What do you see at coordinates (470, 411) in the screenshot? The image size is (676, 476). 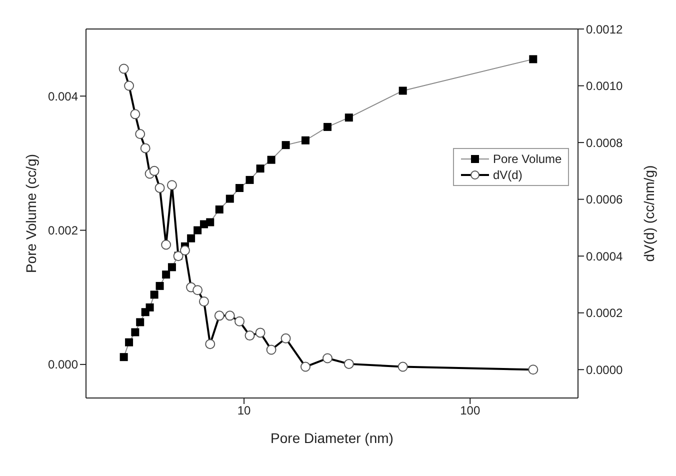 I see `x-tick-label: 100` at bounding box center [470, 411].